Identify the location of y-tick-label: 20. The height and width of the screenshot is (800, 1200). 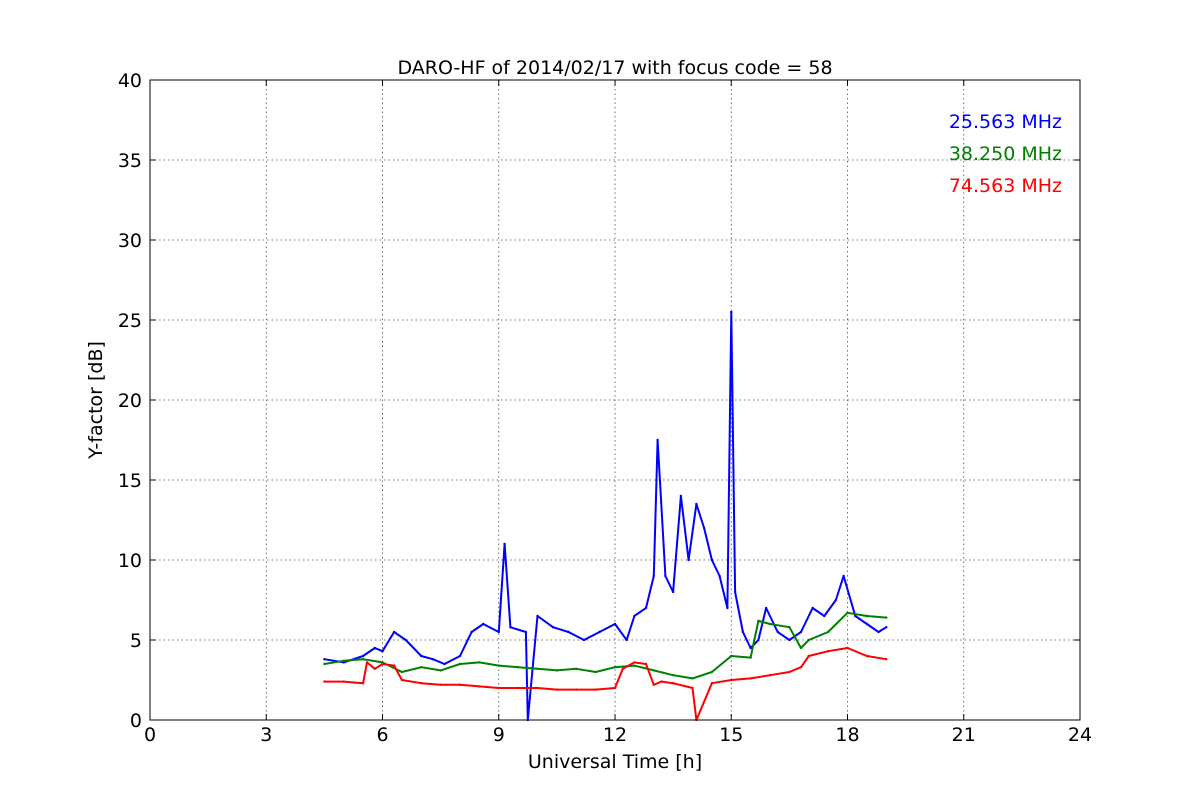
(130, 401).